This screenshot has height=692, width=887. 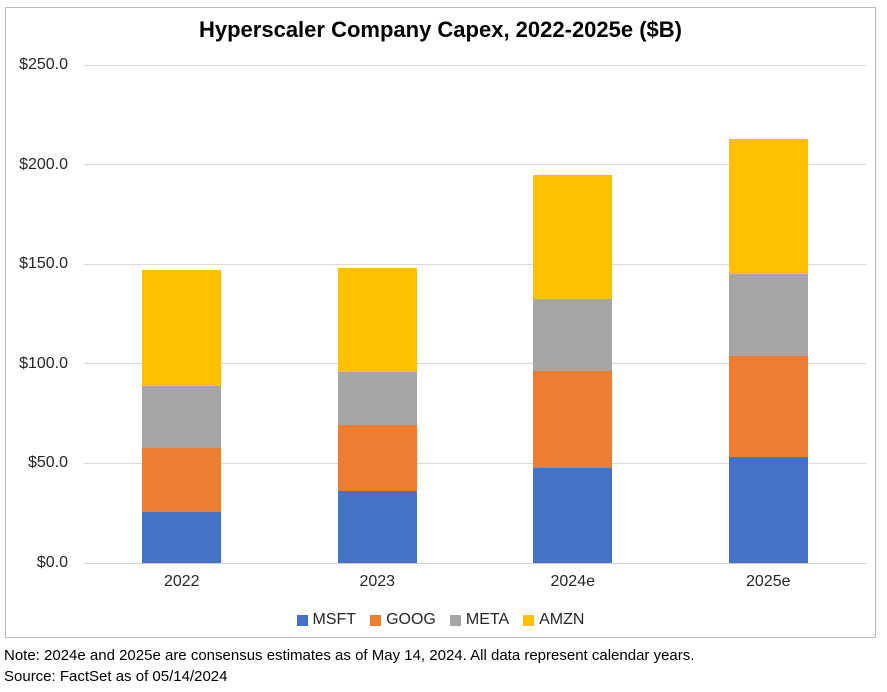 What do you see at coordinates (181, 581) in the screenshot?
I see `x-axis-label-2022: 2022` at bounding box center [181, 581].